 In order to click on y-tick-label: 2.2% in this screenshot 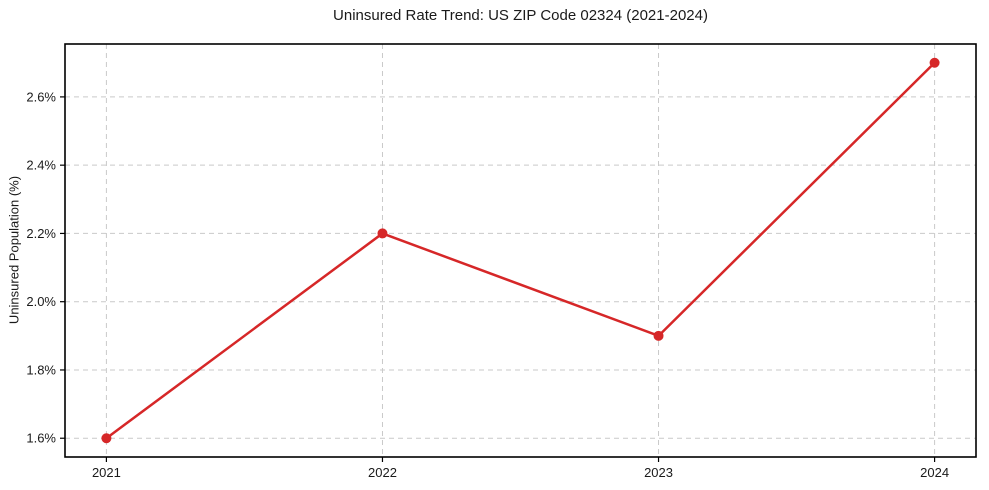, I will do `click(41, 233)`.